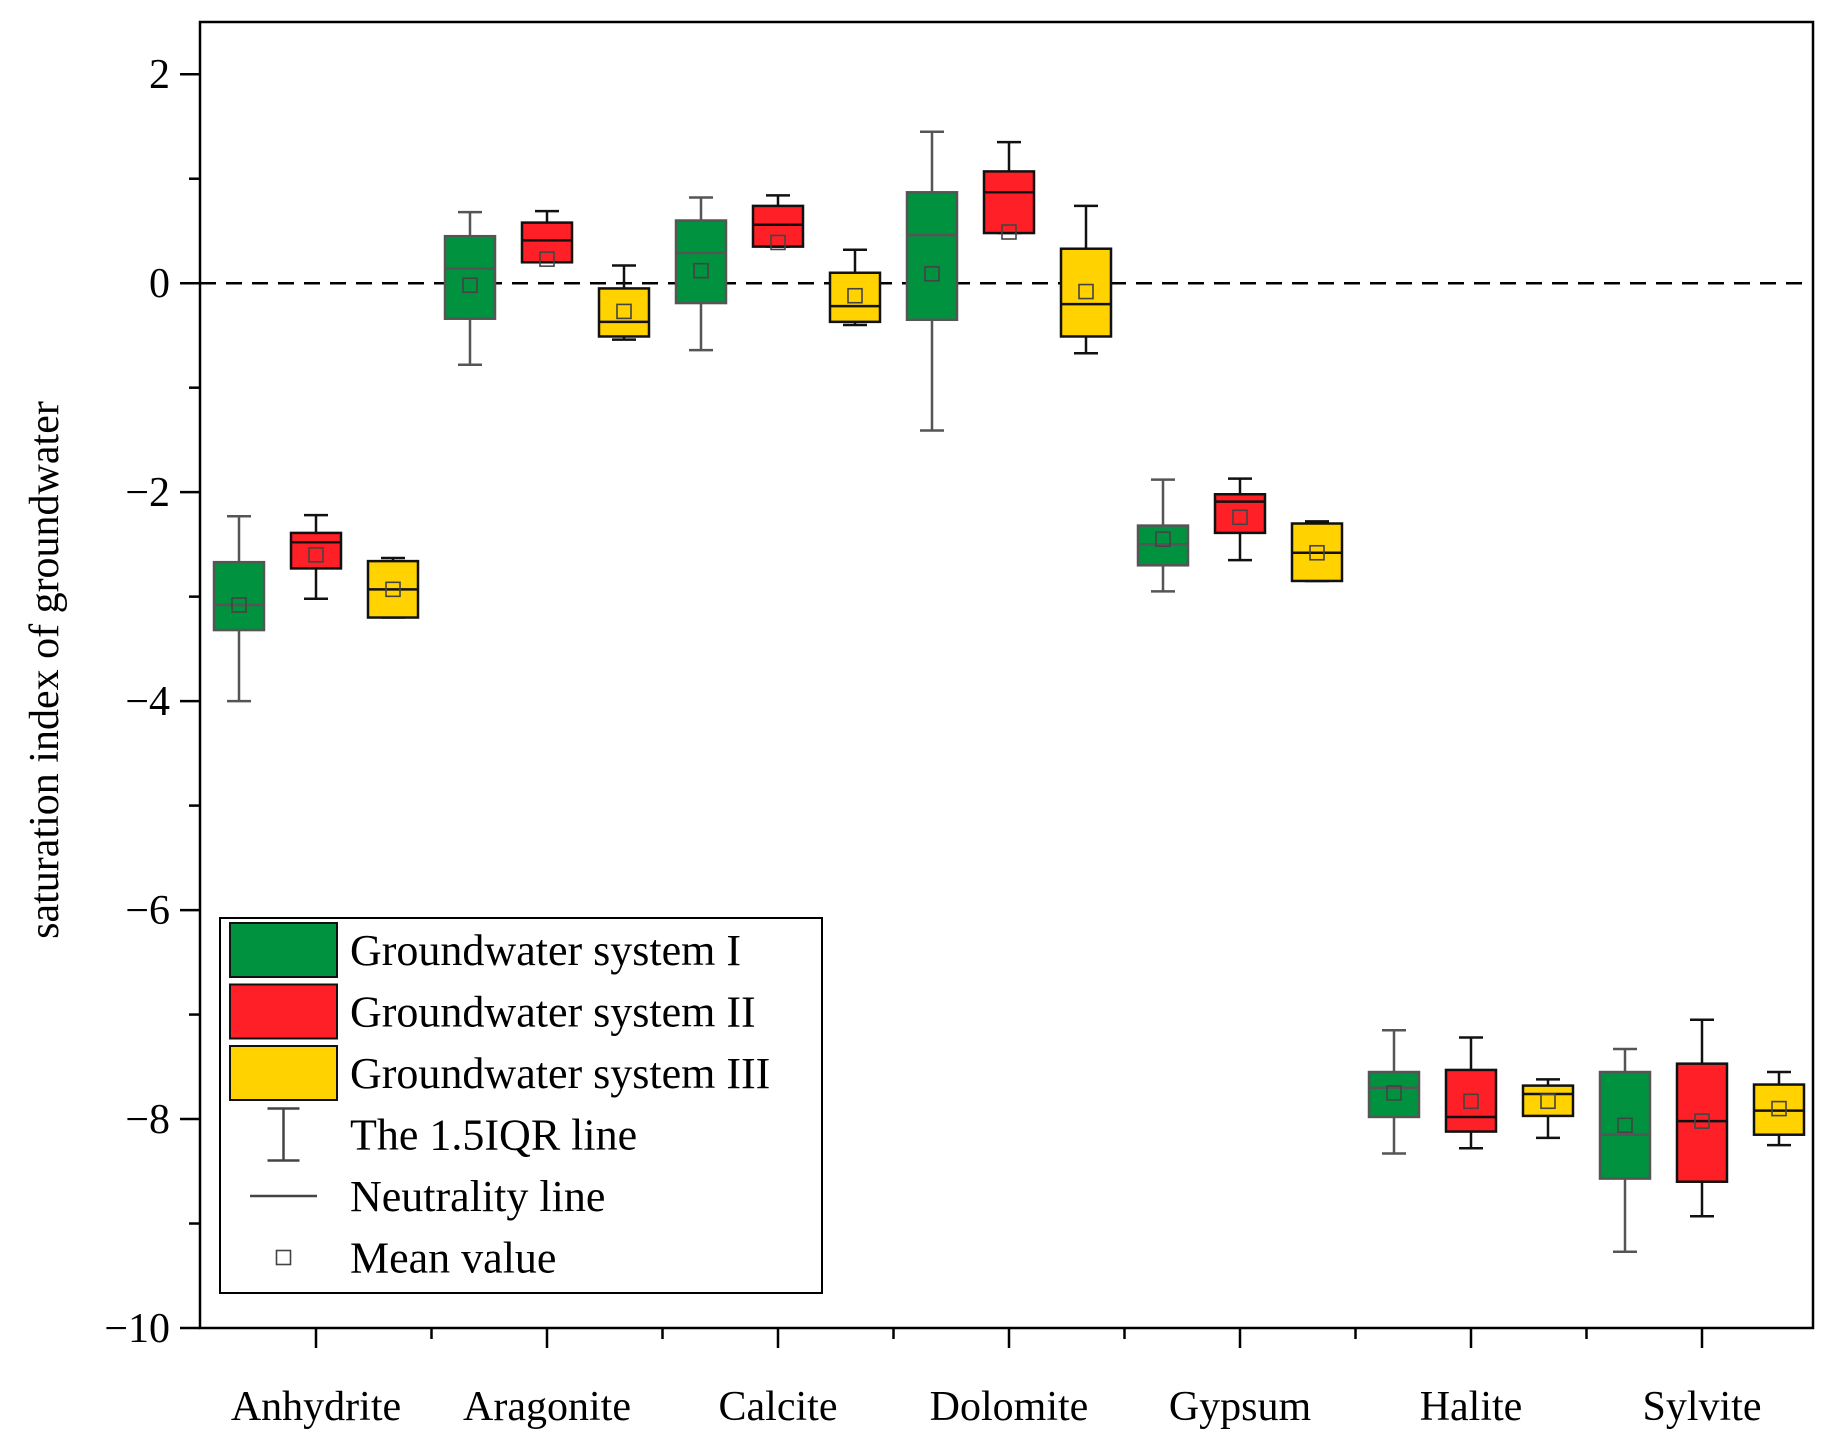 The image size is (1840, 1453). I want to click on box-3-calcite, so click(855, 287).